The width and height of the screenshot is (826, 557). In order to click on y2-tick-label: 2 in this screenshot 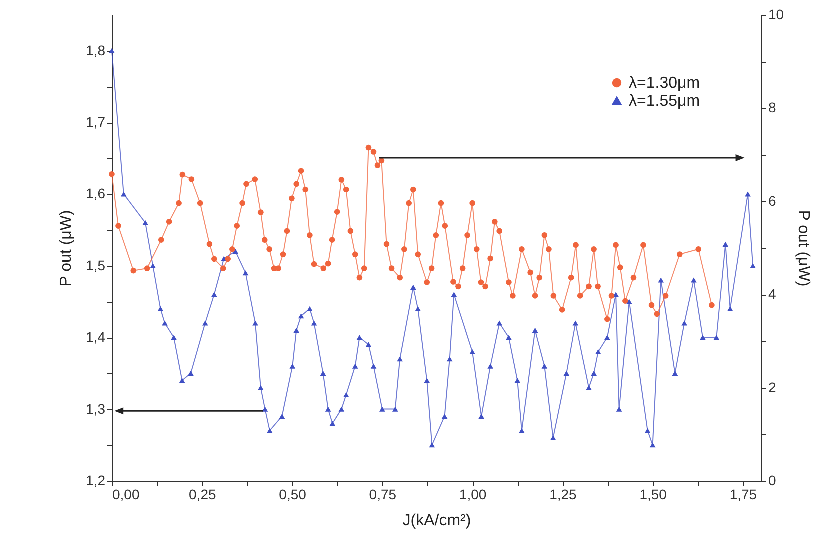, I will do `click(772, 387)`.